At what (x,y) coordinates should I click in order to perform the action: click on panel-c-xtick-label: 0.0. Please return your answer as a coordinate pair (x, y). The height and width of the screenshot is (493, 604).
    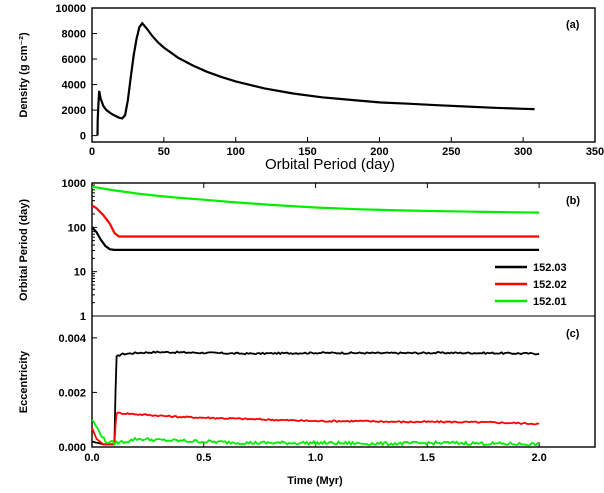
    Looking at the image, I should click on (91, 458).